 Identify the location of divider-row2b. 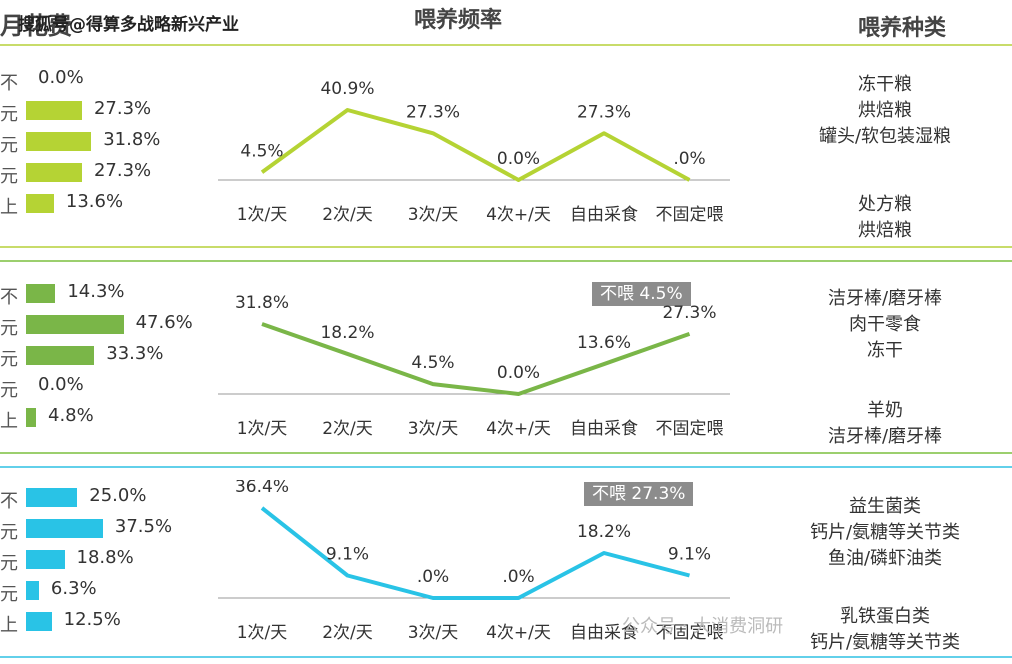
(506, 453).